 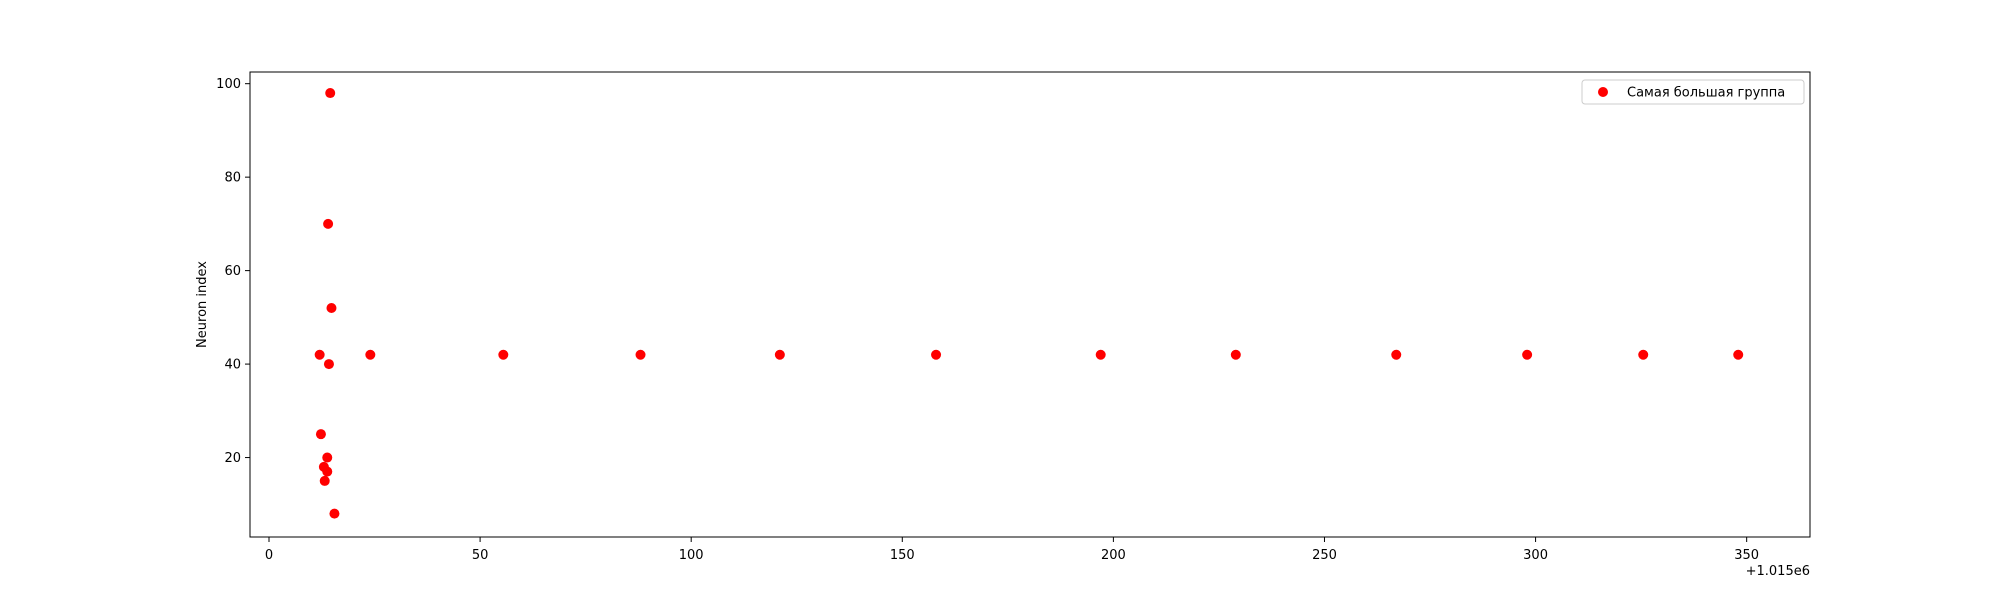 I want to click on x-tick-label: 150, so click(x=902, y=555).